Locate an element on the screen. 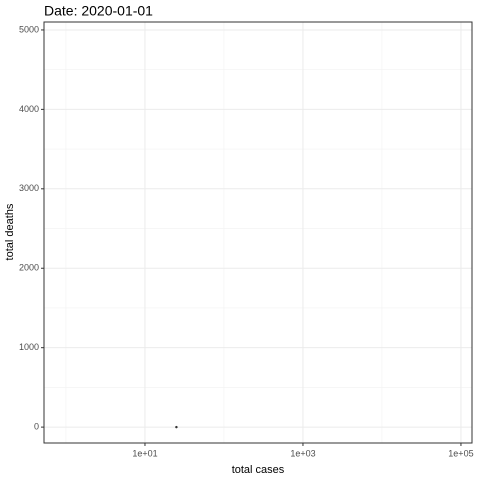 This screenshot has height=480, width=480. x-tick-label: 1e+01 is located at coordinates (144, 453).